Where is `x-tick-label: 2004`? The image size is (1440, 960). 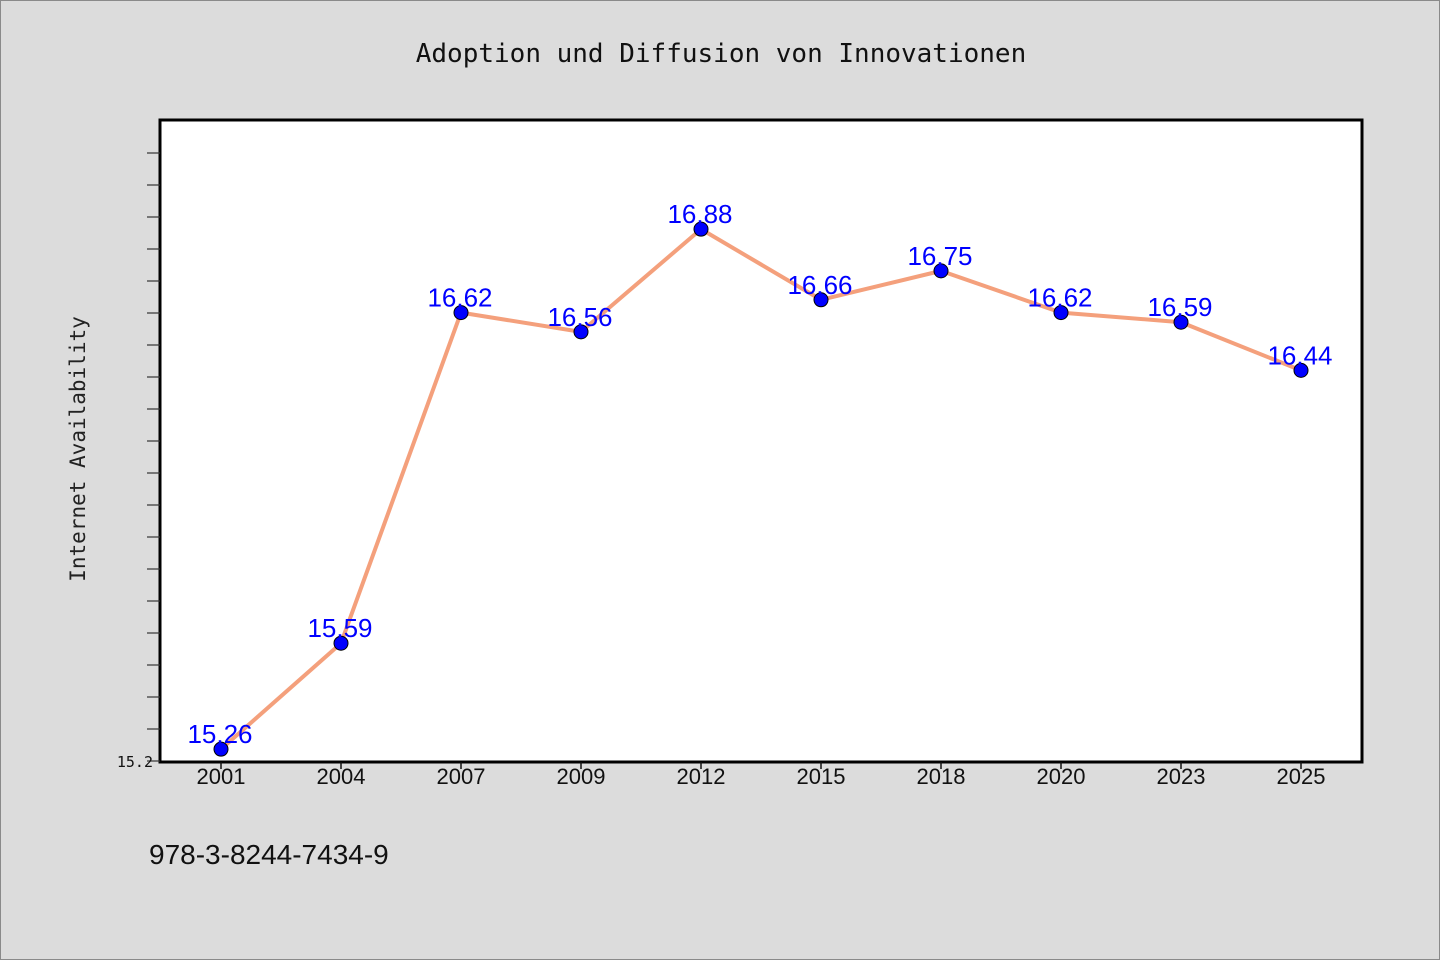
x-tick-label: 2004 is located at coordinates (341, 776).